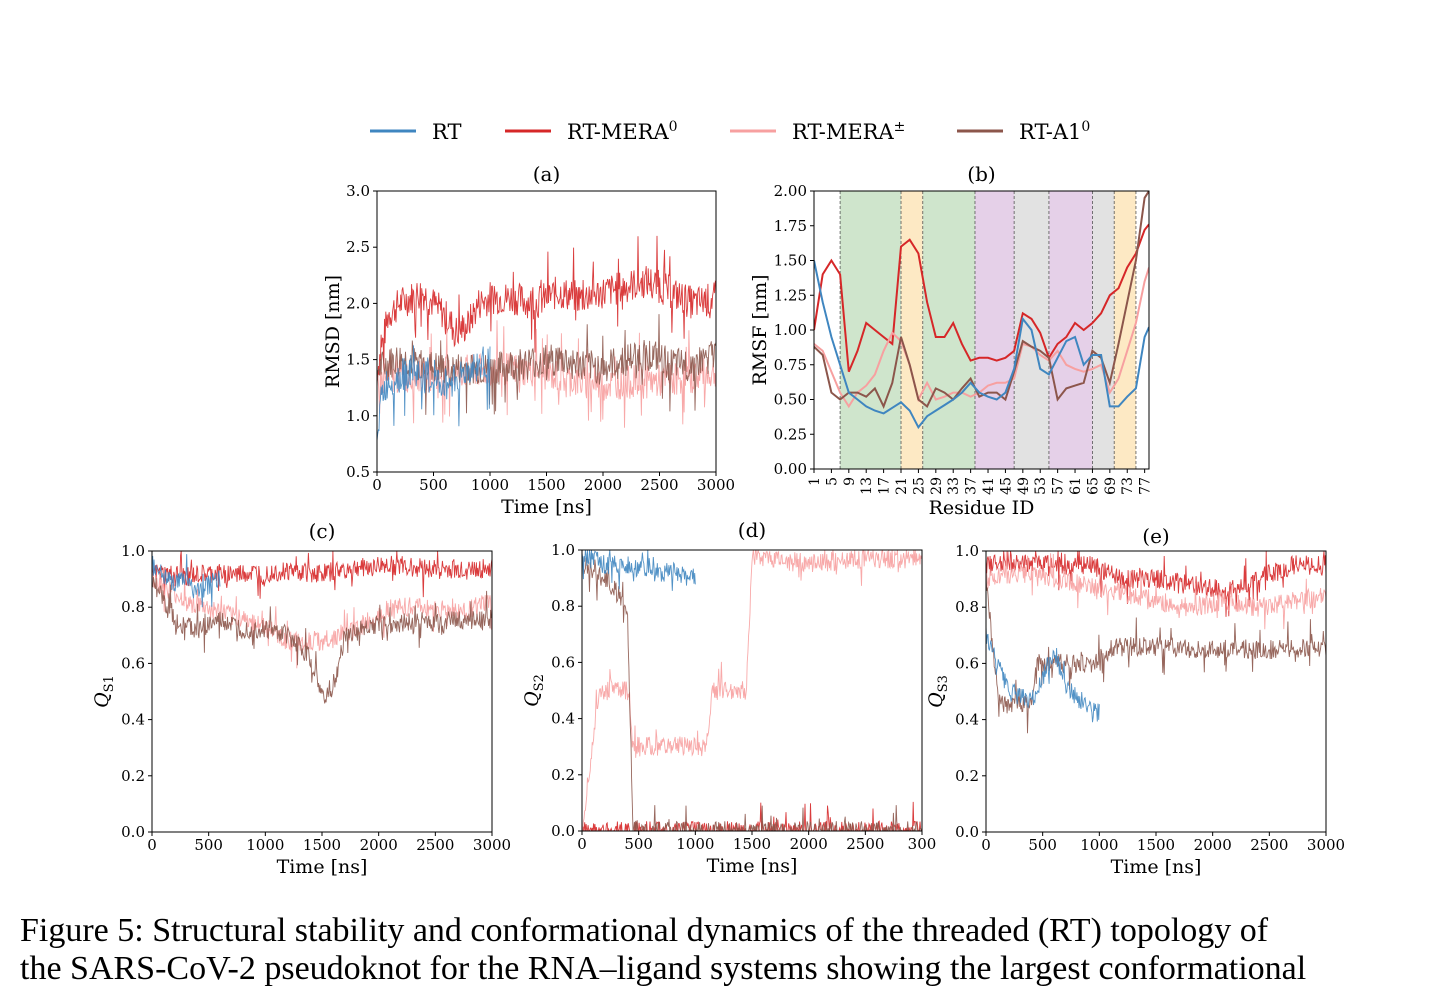  Describe the element at coordinates (446, 132) in the screenshot. I see `legend-label: RT` at that location.